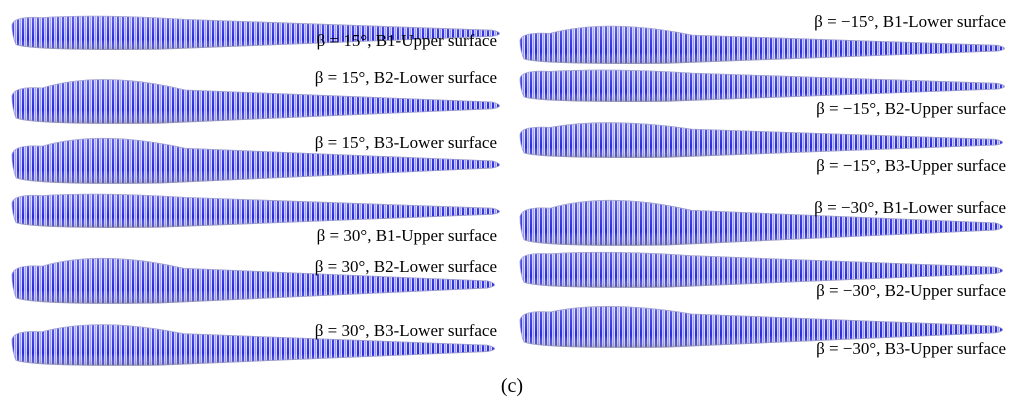 This screenshot has width=1024, height=414. What do you see at coordinates (406, 142) in the screenshot?
I see `panel-label: β = 15°, B3-Lower surface` at bounding box center [406, 142].